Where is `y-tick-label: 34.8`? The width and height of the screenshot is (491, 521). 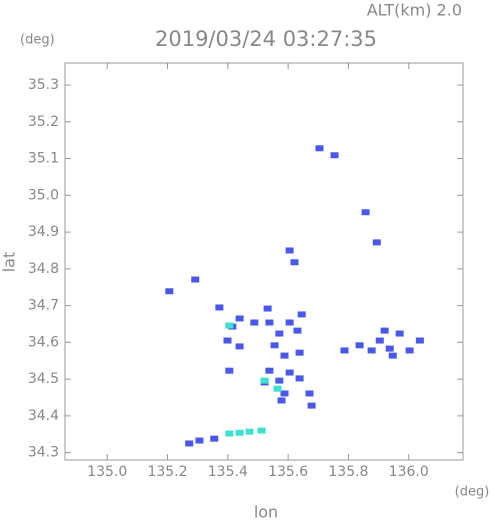 y-tick-label: 34.8 is located at coordinates (43, 269).